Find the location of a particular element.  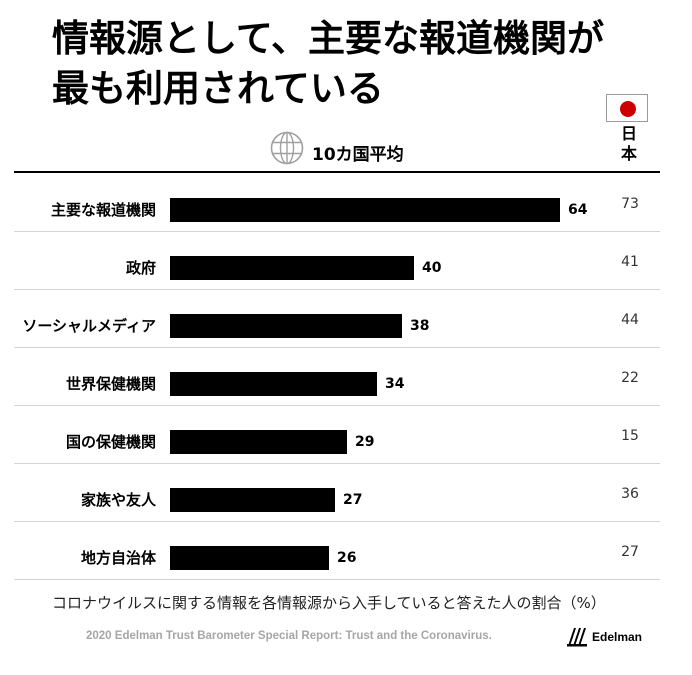

title-line-1: 情報源として、主要な報道機関が is located at coordinates (328, 38).